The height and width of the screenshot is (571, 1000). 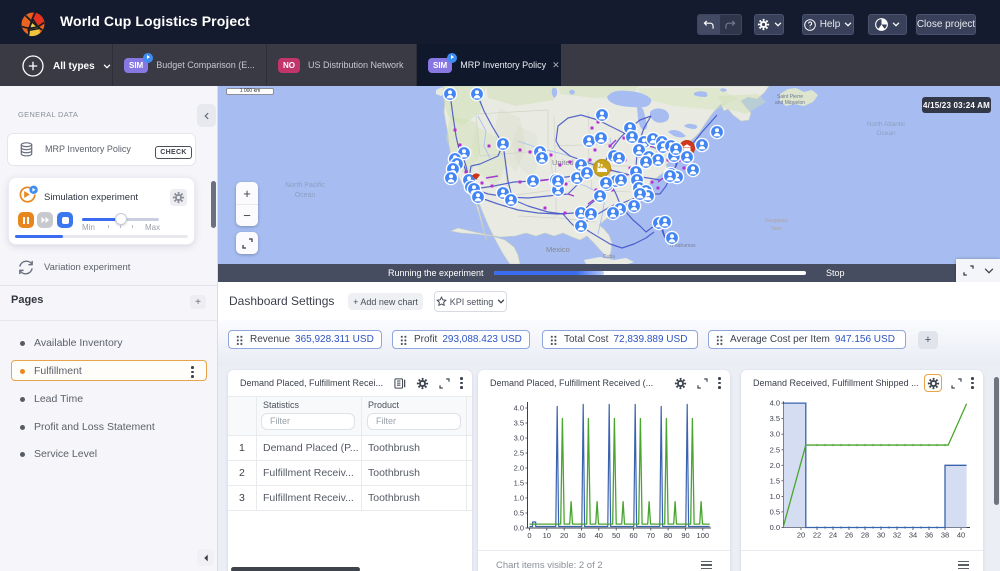 What do you see at coordinates (685, 535) in the screenshot?
I see `svg-text: 90` at bounding box center [685, 535].